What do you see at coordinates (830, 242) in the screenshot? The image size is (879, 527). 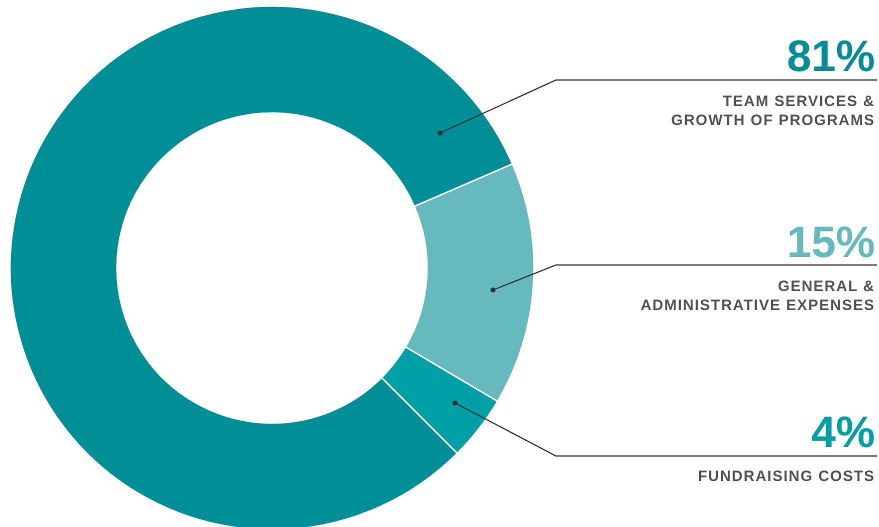 I see `data-label: 15%` at bounding box center [830, 242].